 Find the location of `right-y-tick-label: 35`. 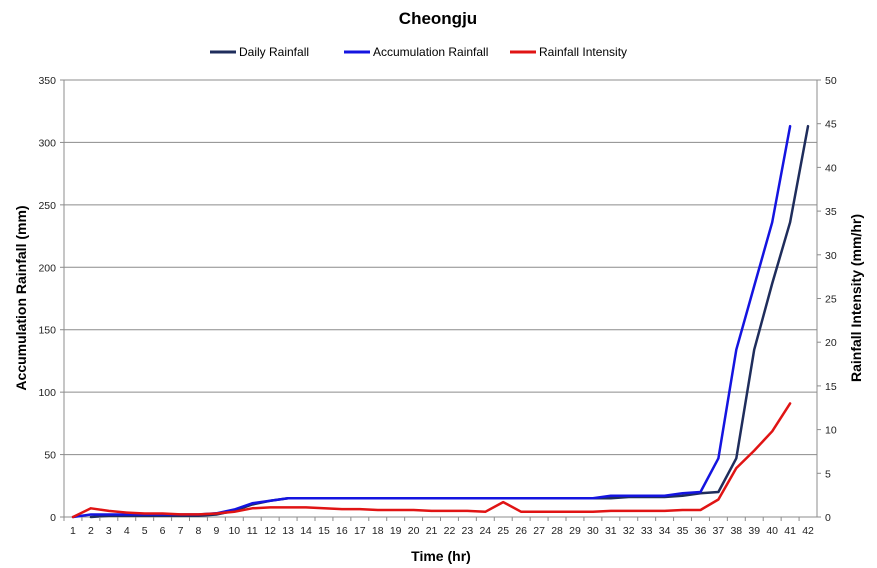

right-y-tick-label: 35 is located at coordinates (831, 212).